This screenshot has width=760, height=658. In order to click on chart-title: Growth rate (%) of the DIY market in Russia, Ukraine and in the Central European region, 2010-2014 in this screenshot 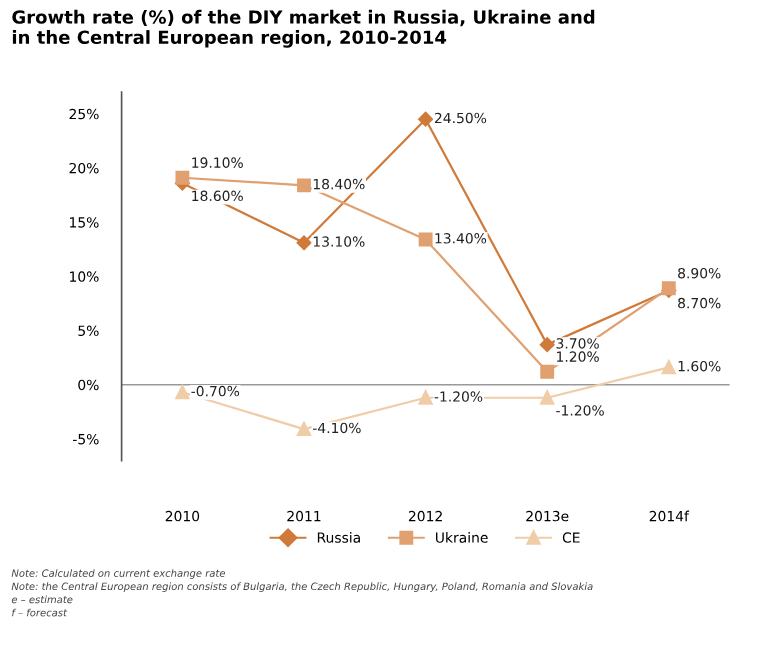, I will do `click(303, 28)`.